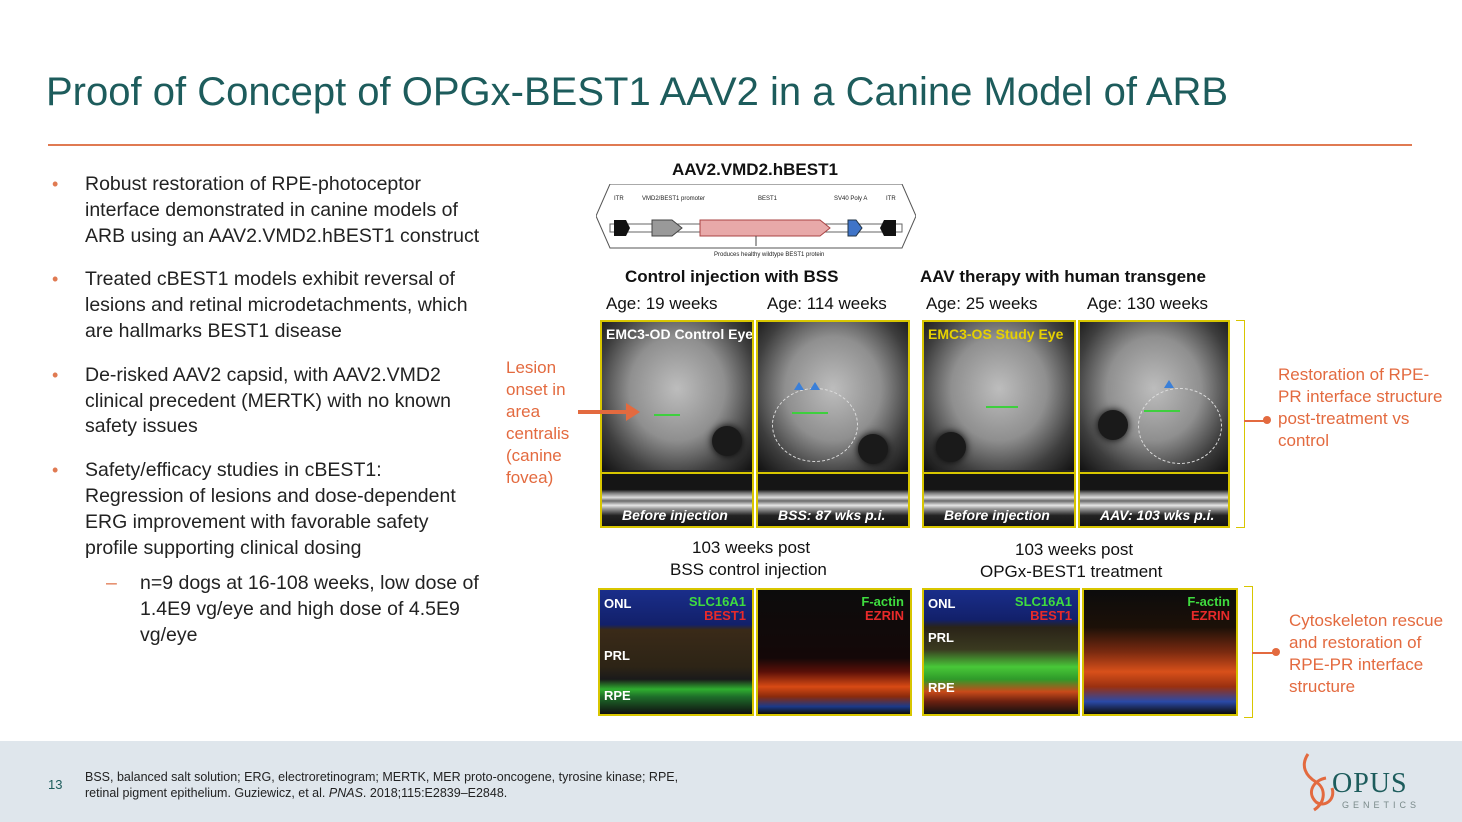 Image resolution: width=1462 pixels, height=822 pixels. I want to click on aav-group-heading: AAV therapy with human transgene, so click(1063, 276).